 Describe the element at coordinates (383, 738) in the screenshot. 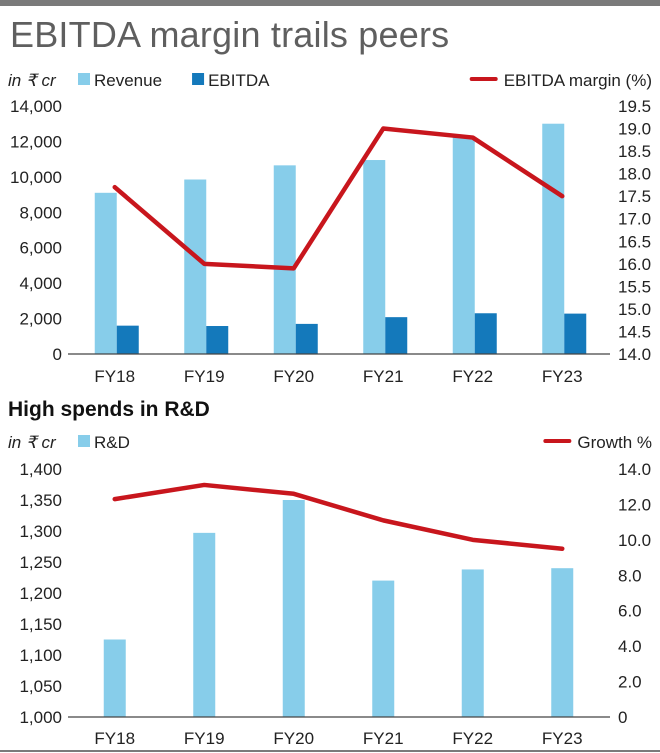

I see `chart2-xtick-fy21: FY21` at that location.